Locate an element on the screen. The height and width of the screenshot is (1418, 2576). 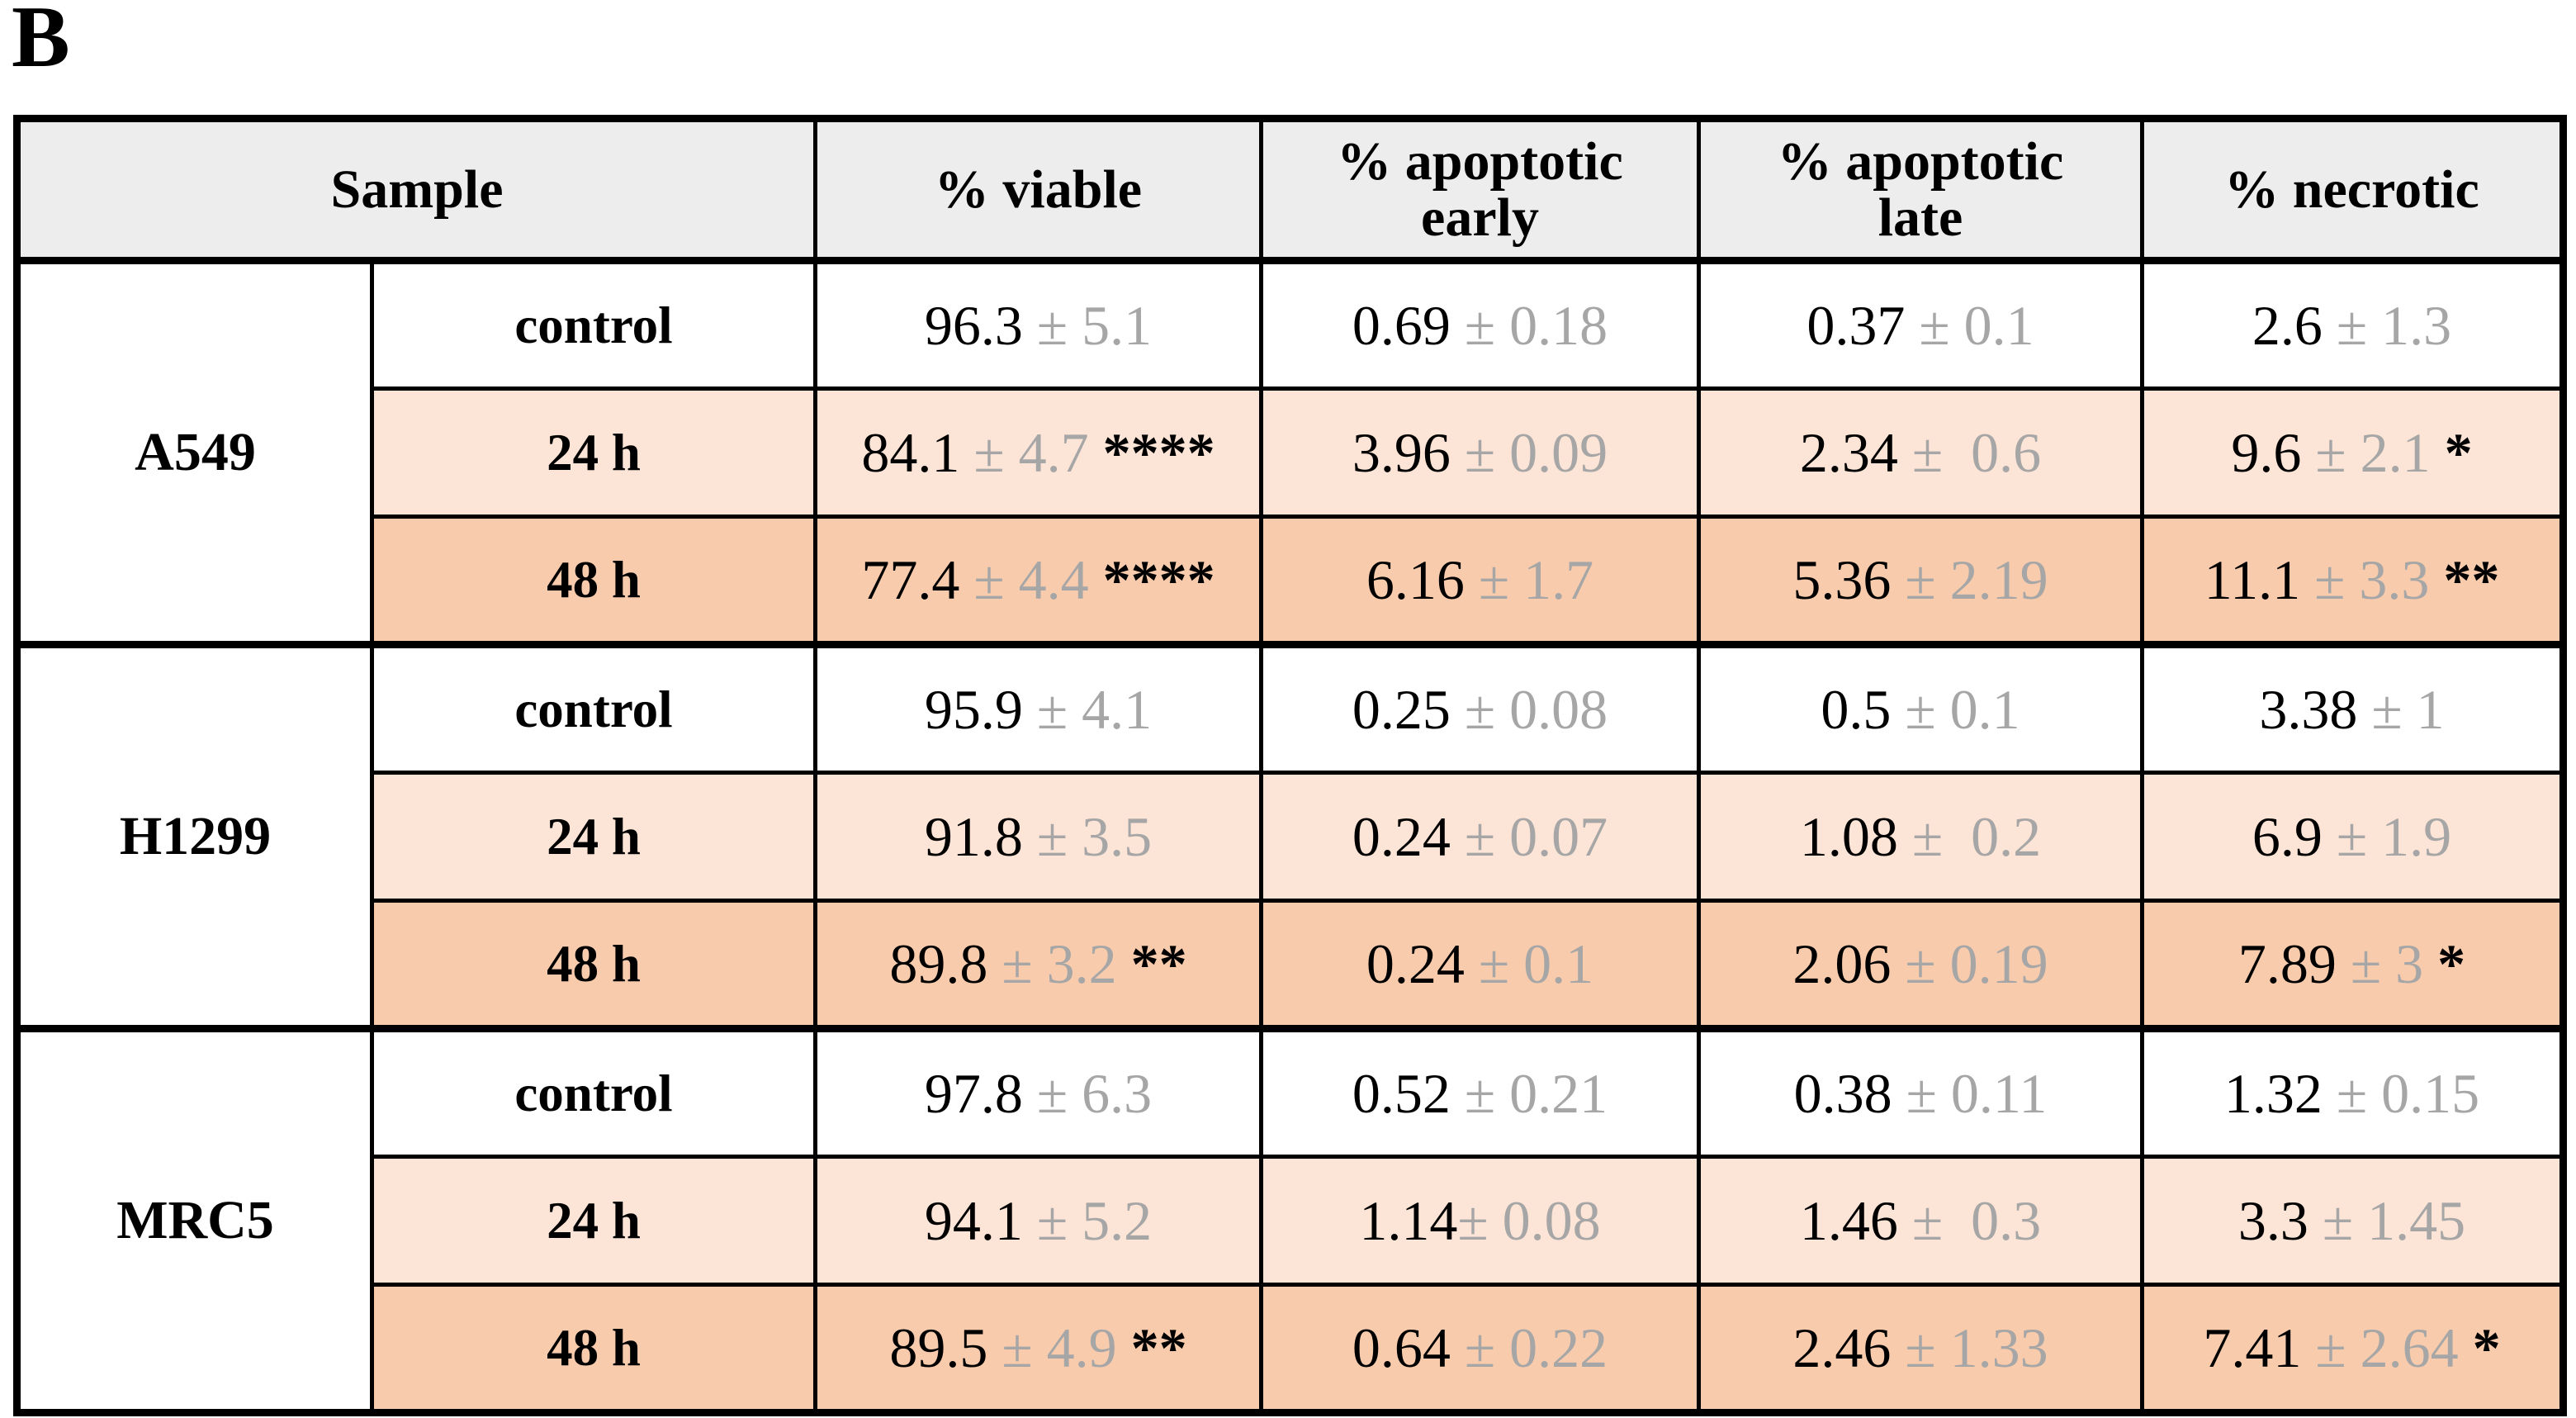
value-cell-apoptotic-late: 2.46 ± 1.33 is located at coordinates (1920, 1349).